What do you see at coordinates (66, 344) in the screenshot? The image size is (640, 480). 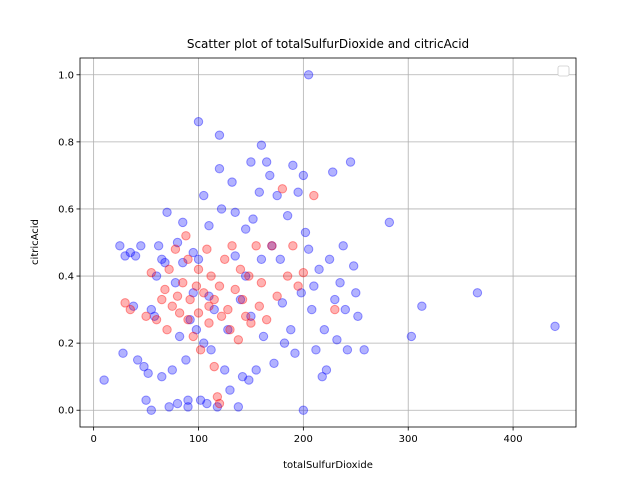 I see `y-tick-label: 0.2` at bounding box center [66, 344].